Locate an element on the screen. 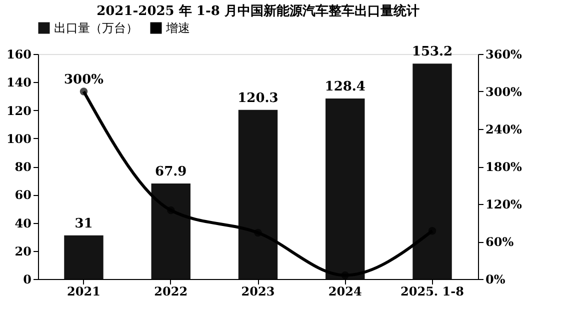  data-label: 153.2 is located at coordinates (432, 52).